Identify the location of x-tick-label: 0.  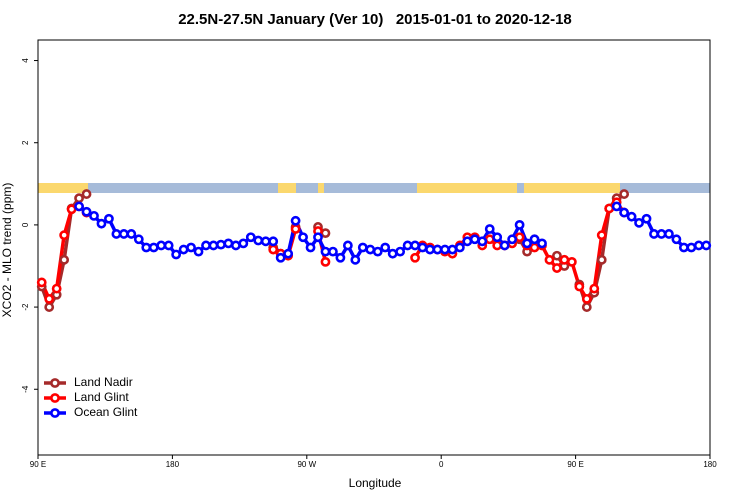
(441, 464).